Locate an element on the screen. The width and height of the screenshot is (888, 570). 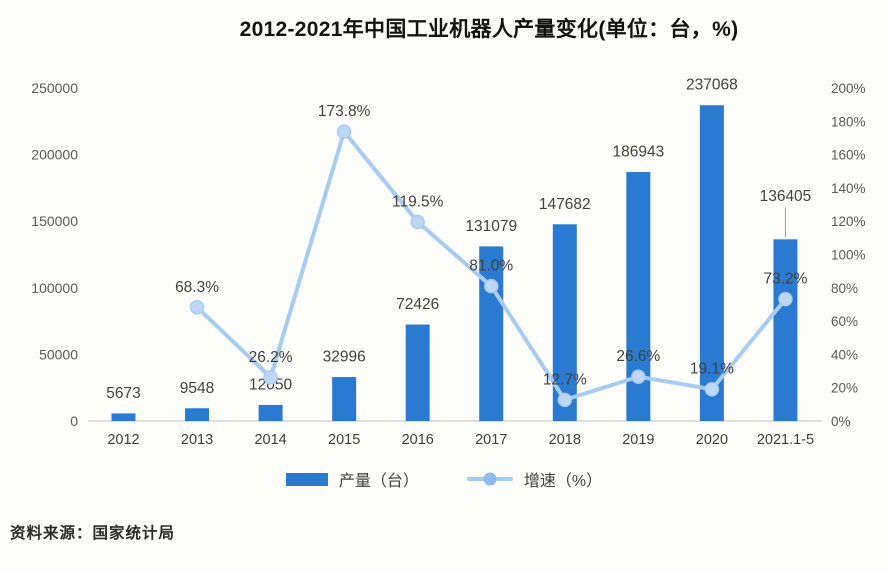
growth-value-label: 26.2% is located at coordinates (271, 357).